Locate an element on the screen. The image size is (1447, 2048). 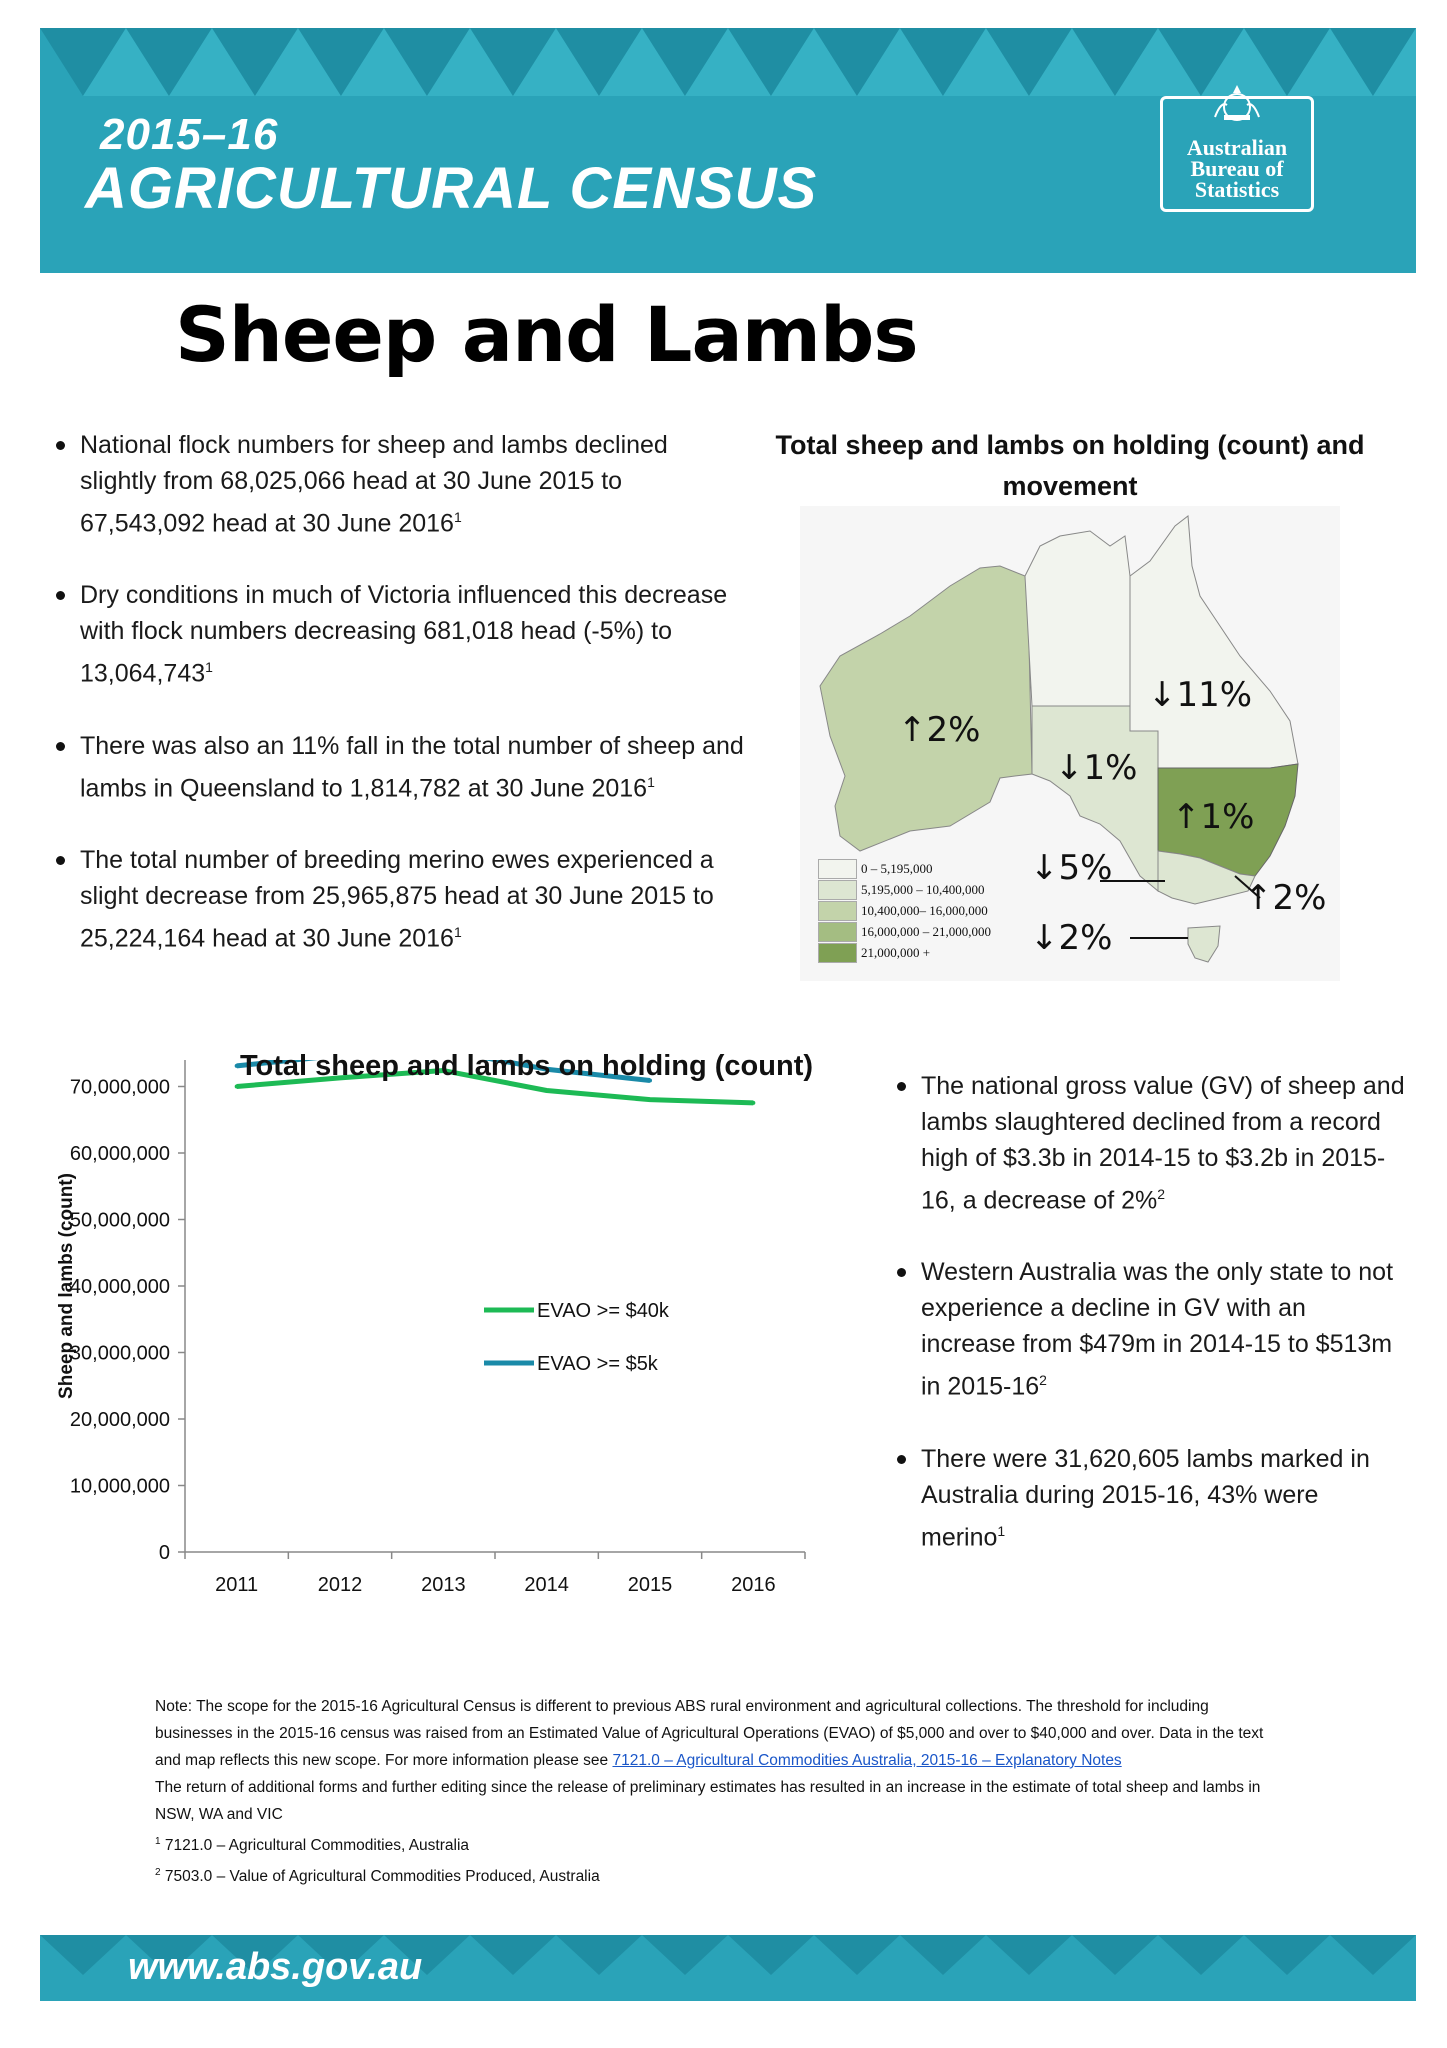
region-vic is located at coordinates (1206, 877).